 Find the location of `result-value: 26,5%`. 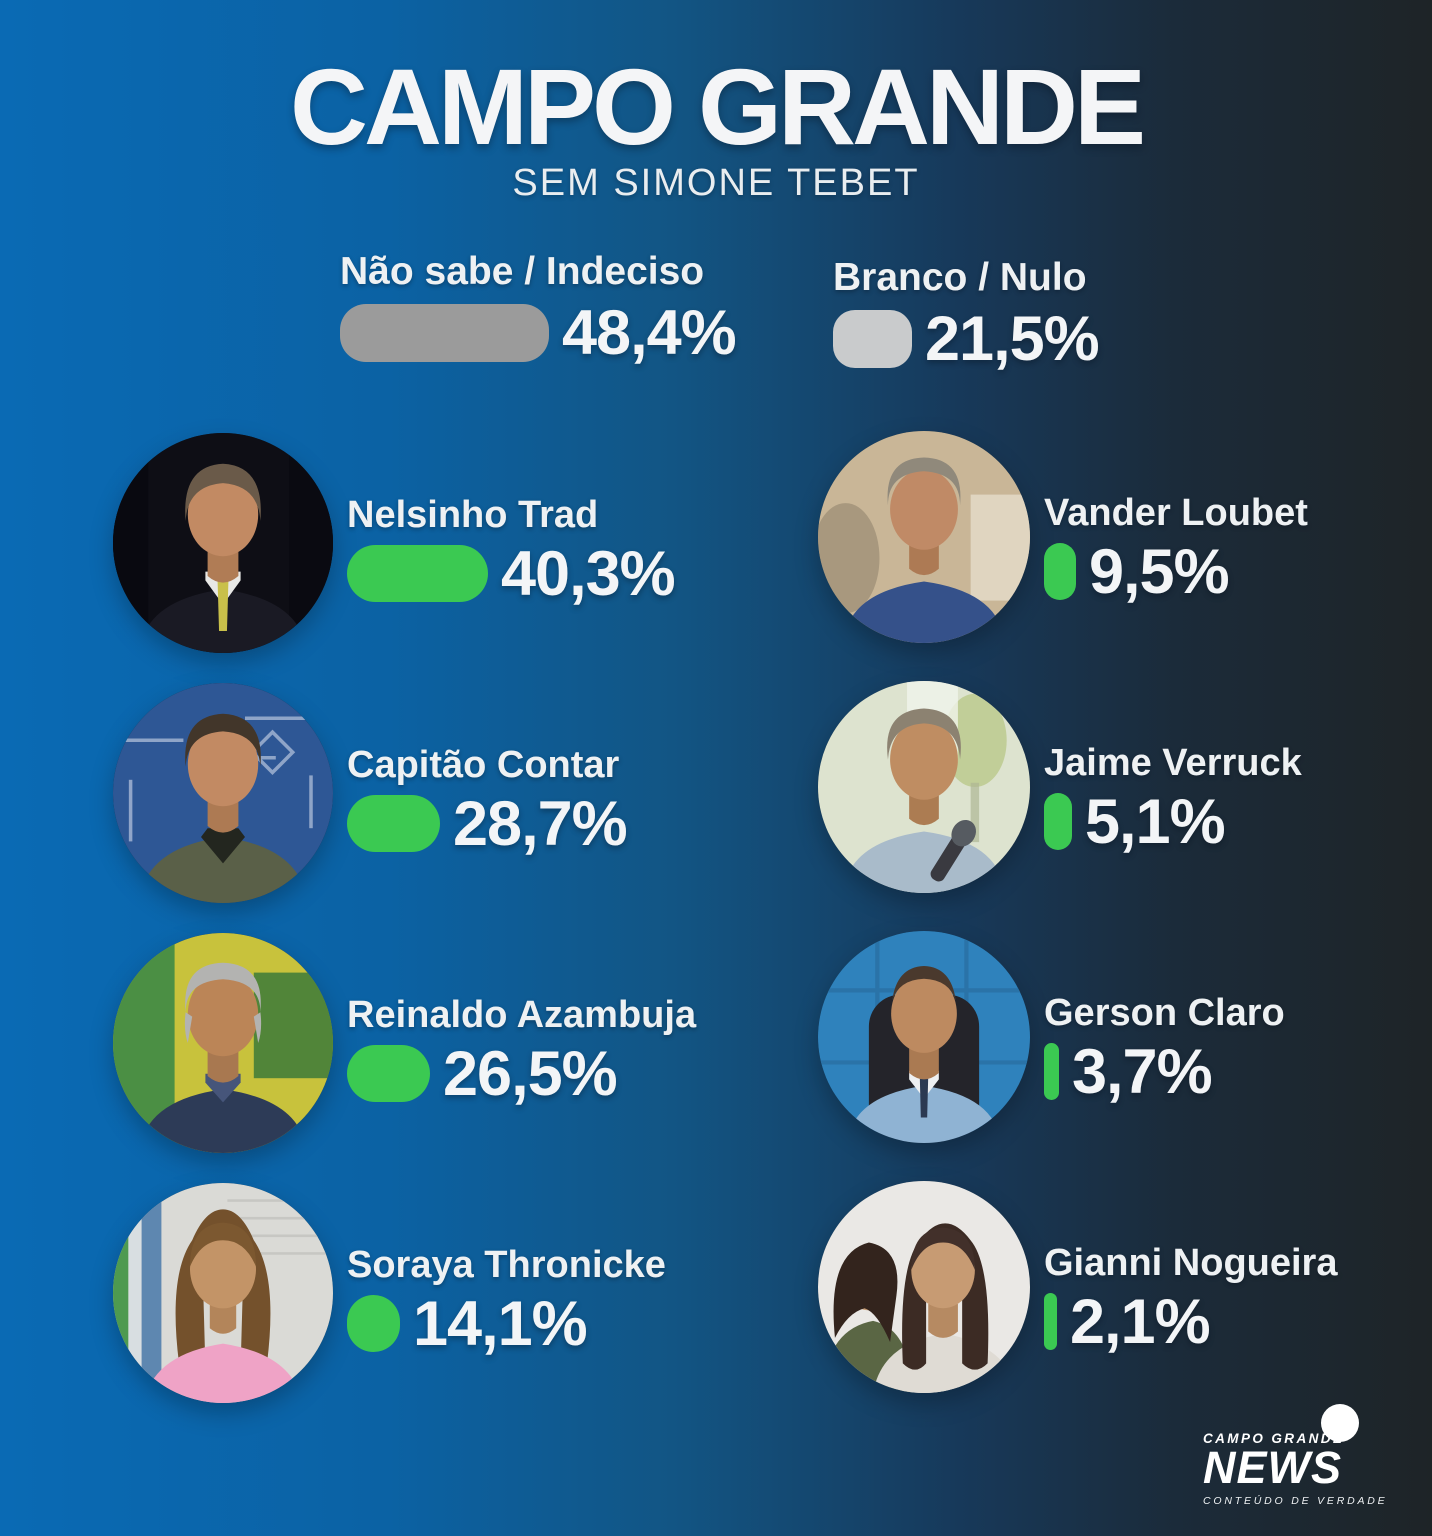

result-value: 26,5% is located at coordinates (530, 1073).